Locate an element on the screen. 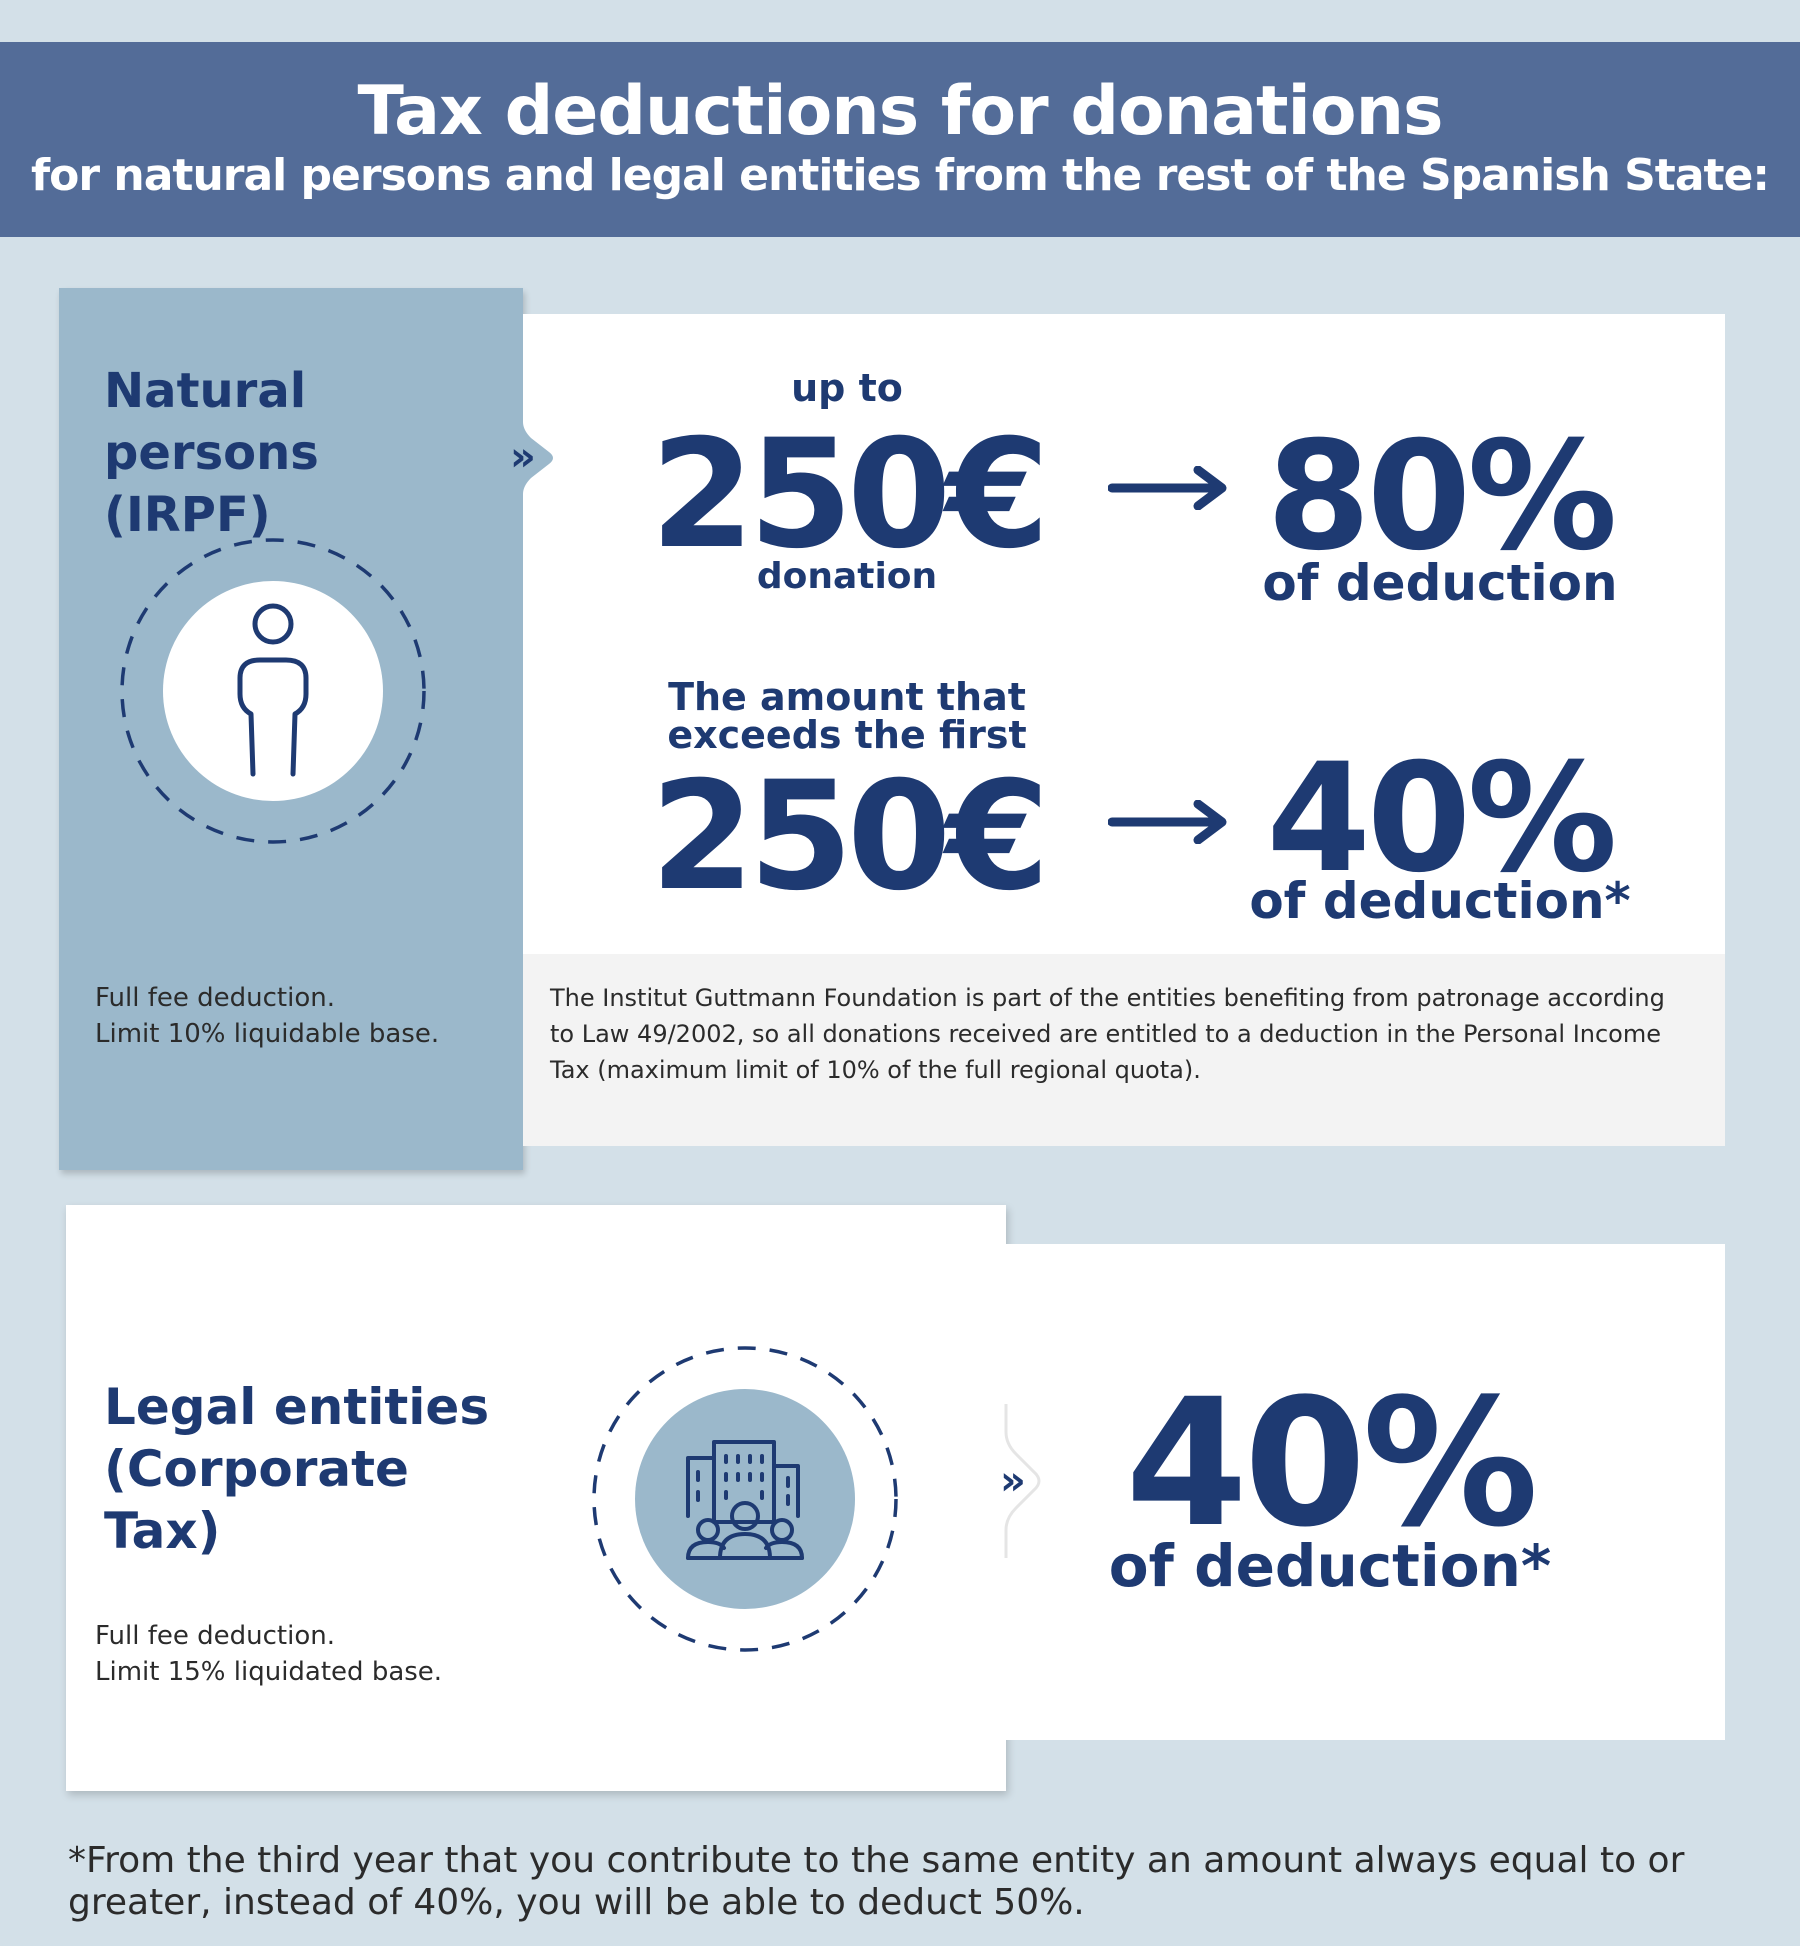 Image resolution: width=1800 pixels, height=1946 pixels. row2-percent: 40% is located at coordinates (1441, 819).